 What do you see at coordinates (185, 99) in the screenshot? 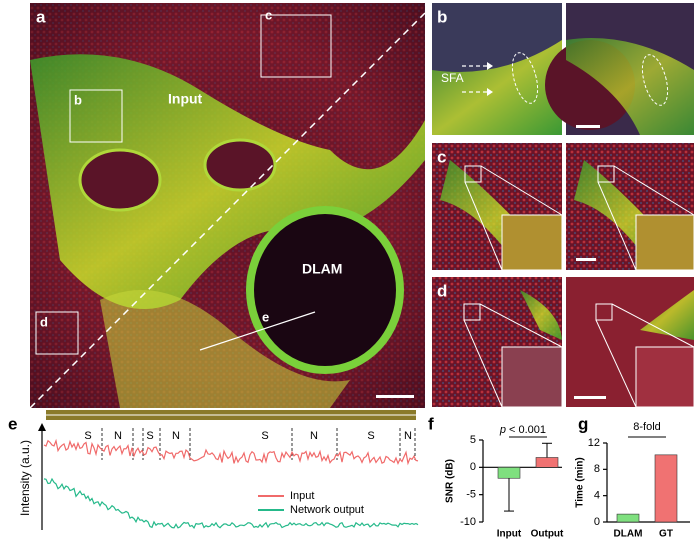
I see `region-label: Input` at bounding box center [185, 99].